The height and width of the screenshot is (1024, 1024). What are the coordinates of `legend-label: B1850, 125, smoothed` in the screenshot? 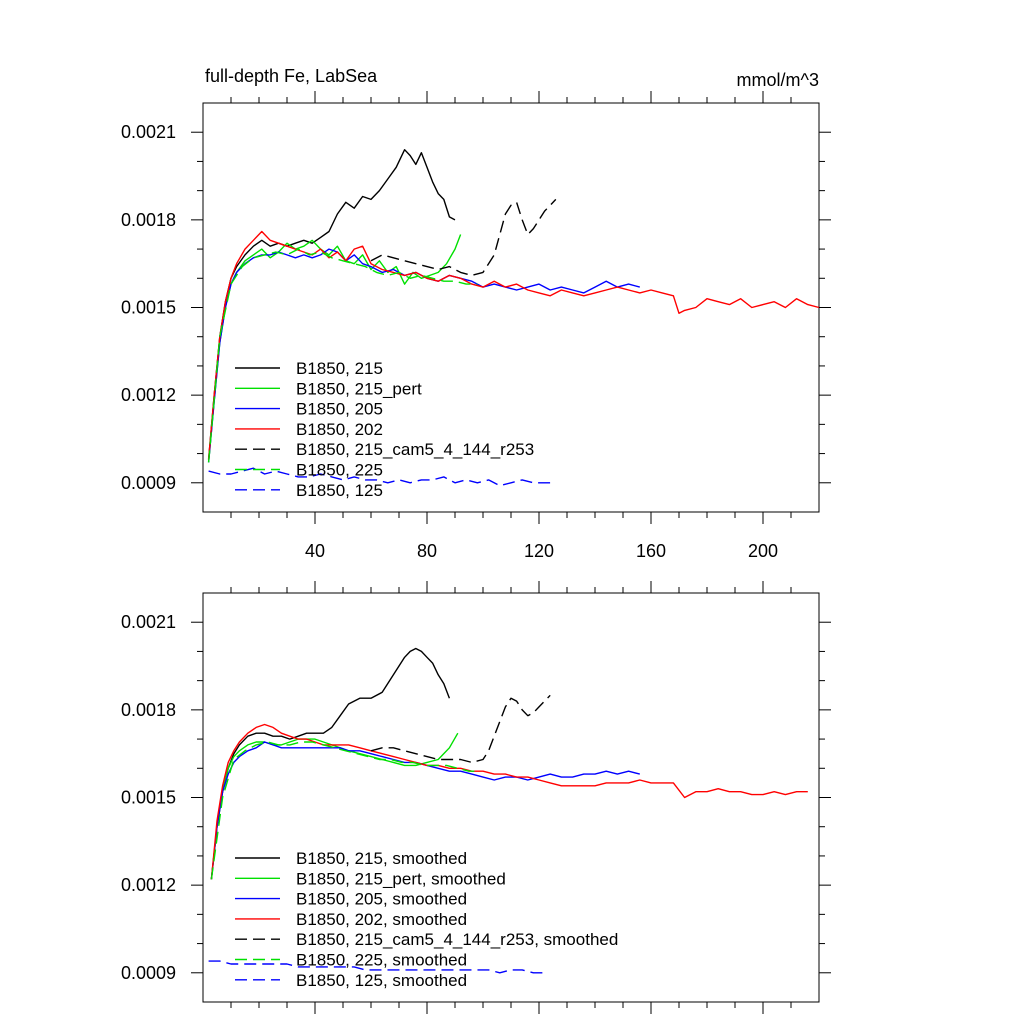 It's located at (381, 980).